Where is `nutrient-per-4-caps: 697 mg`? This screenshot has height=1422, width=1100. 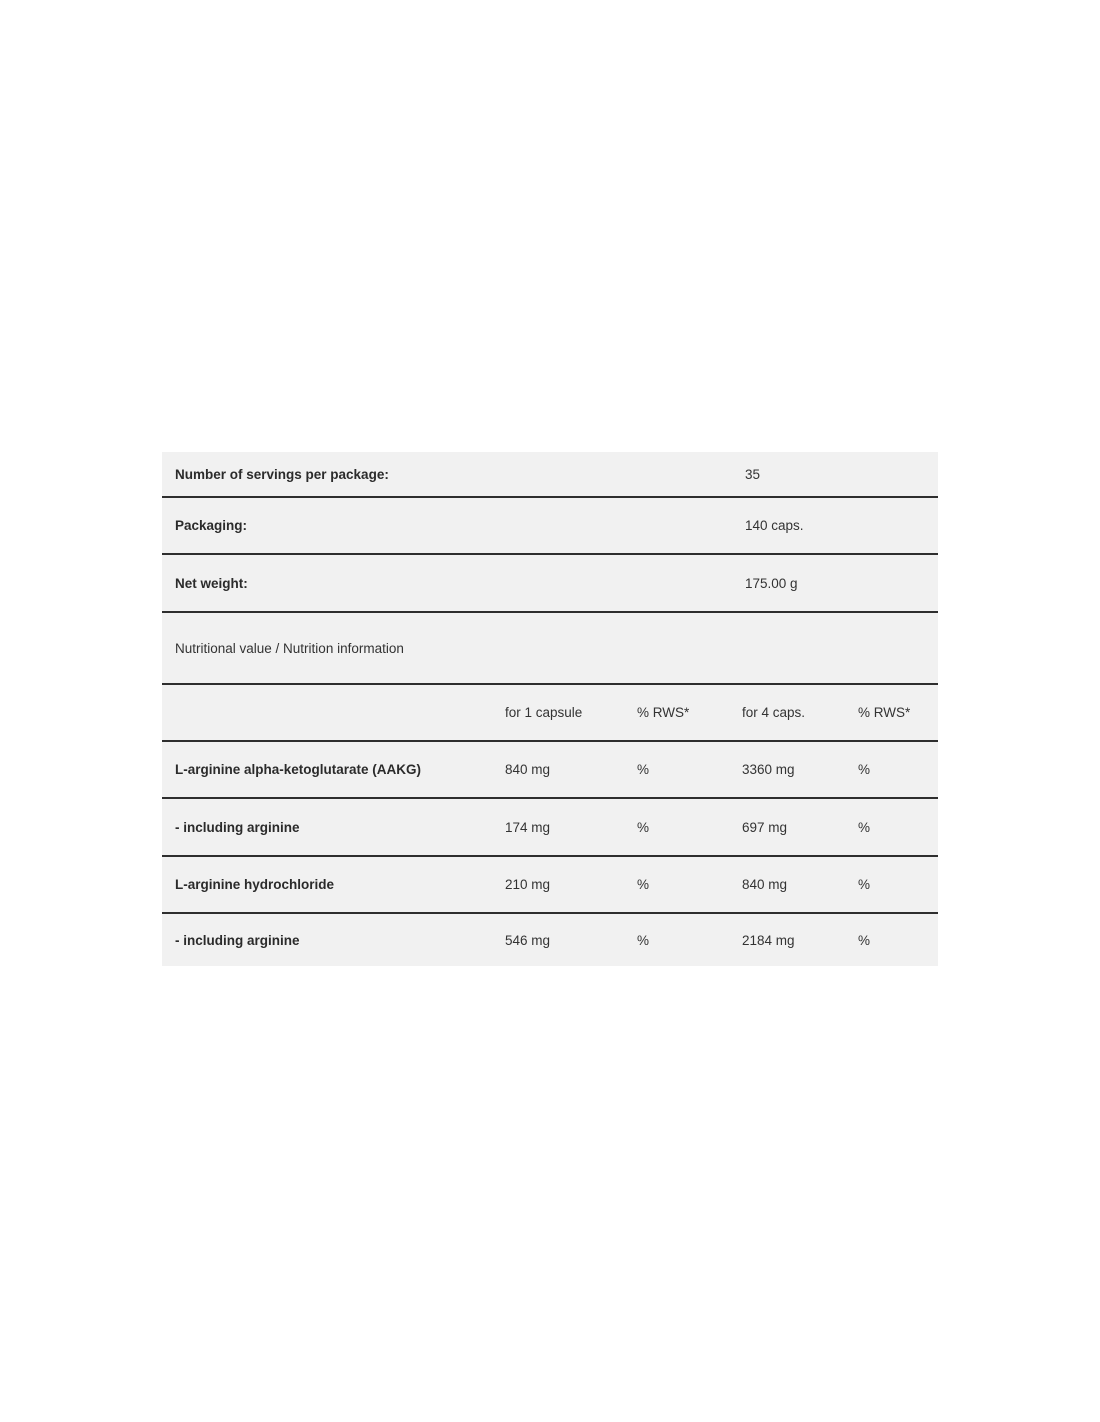
nutrient-per-4-caps: 697 mg is located at coordinates (765, 827).